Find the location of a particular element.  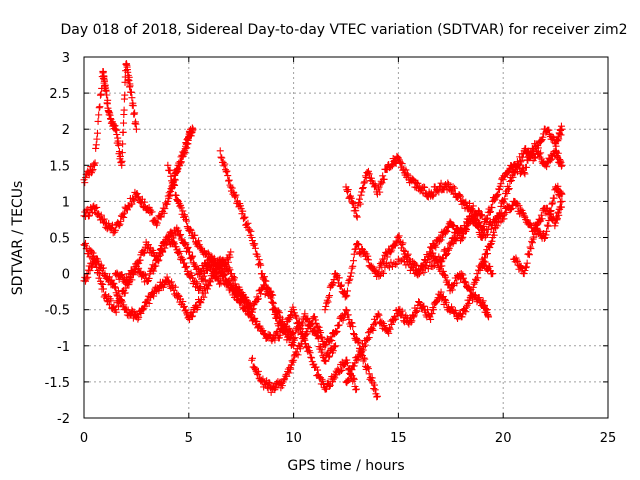

x-tick-label: 0 is located at coordinates (84, 438).